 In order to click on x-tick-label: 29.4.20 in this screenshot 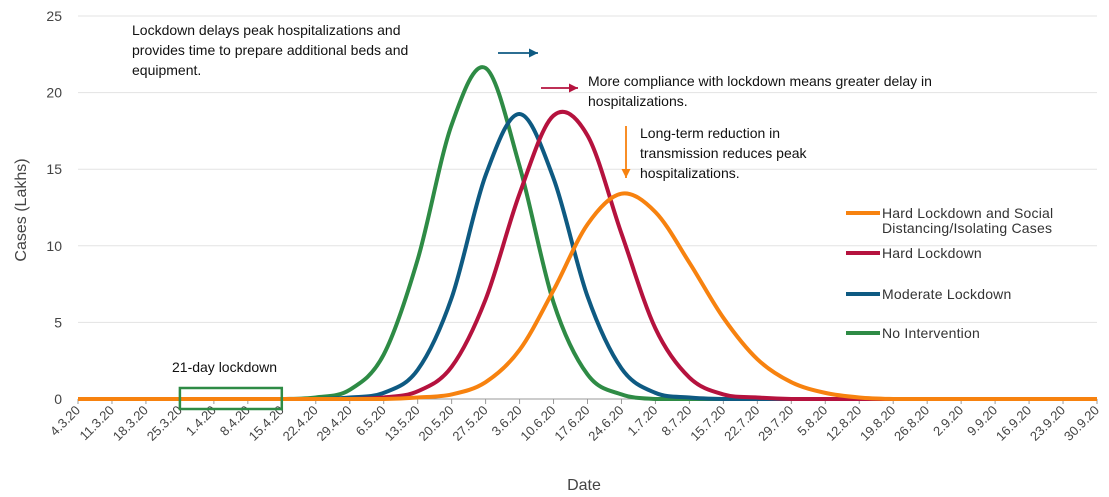, I will do `click(334, 423)`.